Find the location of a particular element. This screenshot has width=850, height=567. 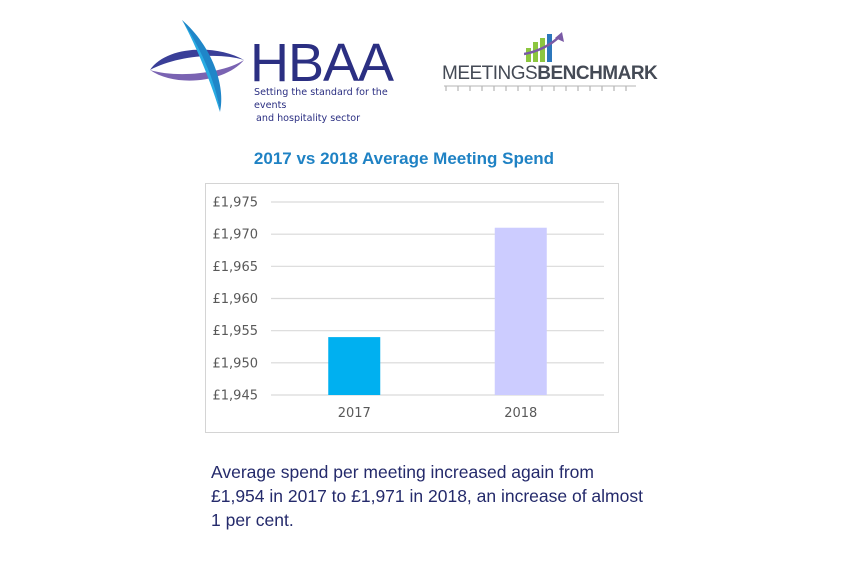

grid-lines is located at coordinates (437, 298).